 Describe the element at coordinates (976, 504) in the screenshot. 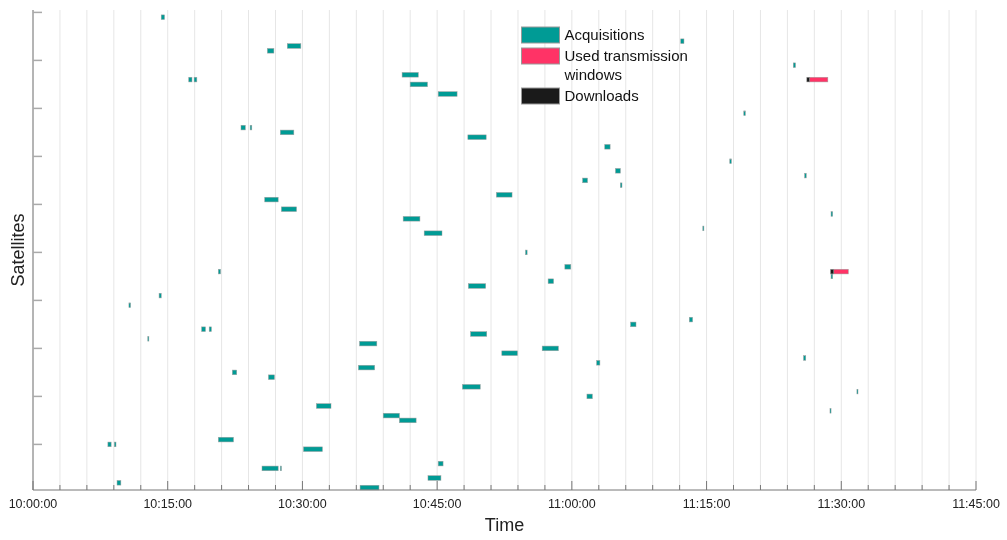

I see `x-tick-label: 11:45:00` at that location.